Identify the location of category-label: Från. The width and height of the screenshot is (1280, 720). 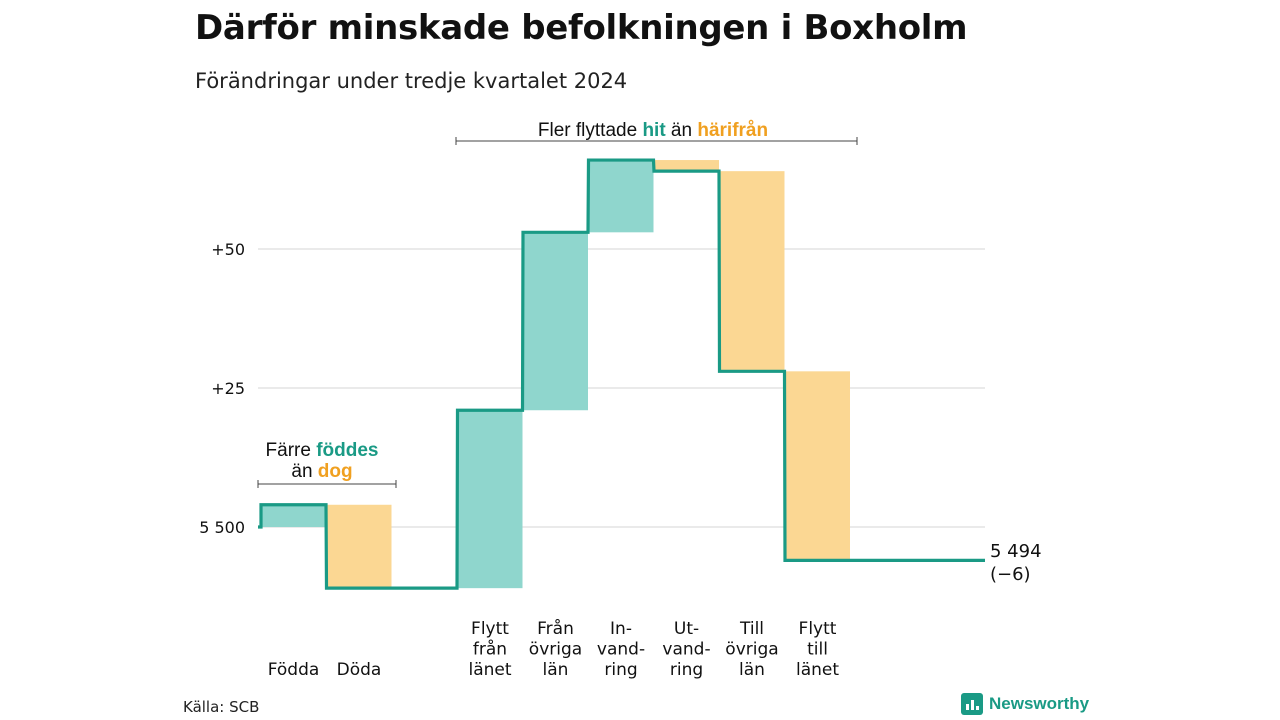
(555, 628).